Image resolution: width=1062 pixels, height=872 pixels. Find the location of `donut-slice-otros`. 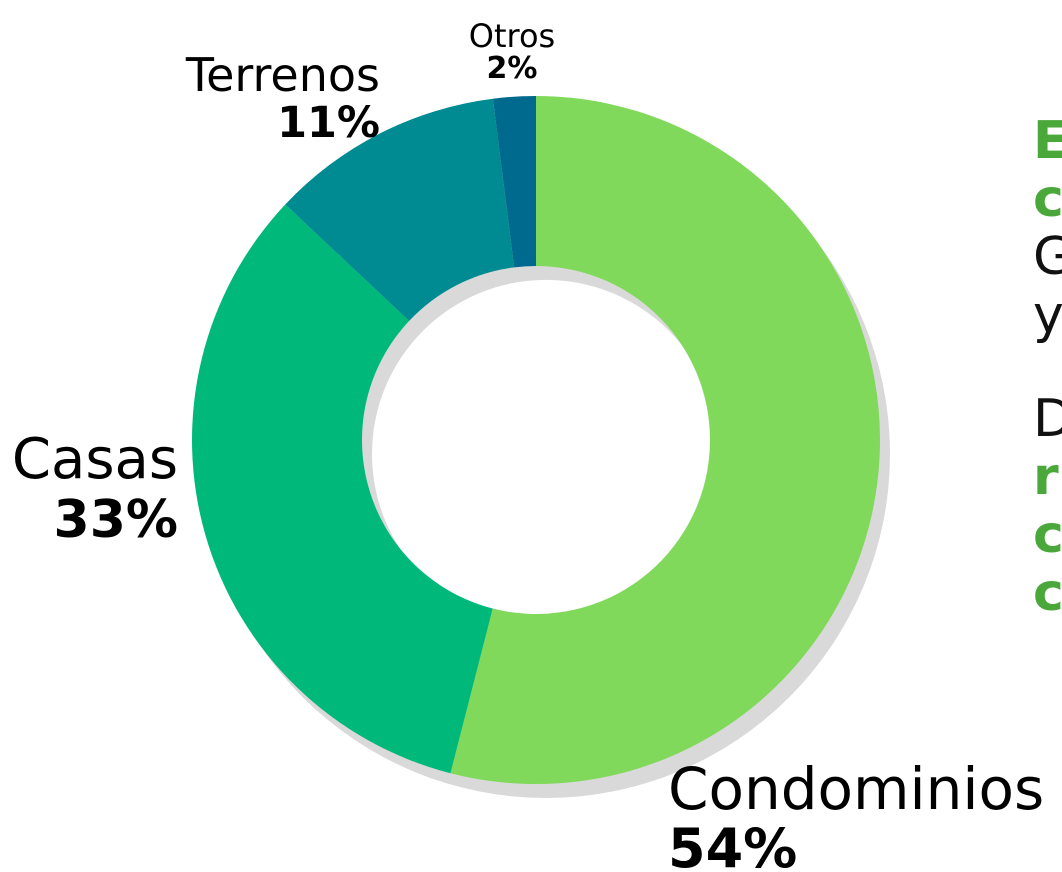

donut-slice-otros is located at coordinates (514, 182).